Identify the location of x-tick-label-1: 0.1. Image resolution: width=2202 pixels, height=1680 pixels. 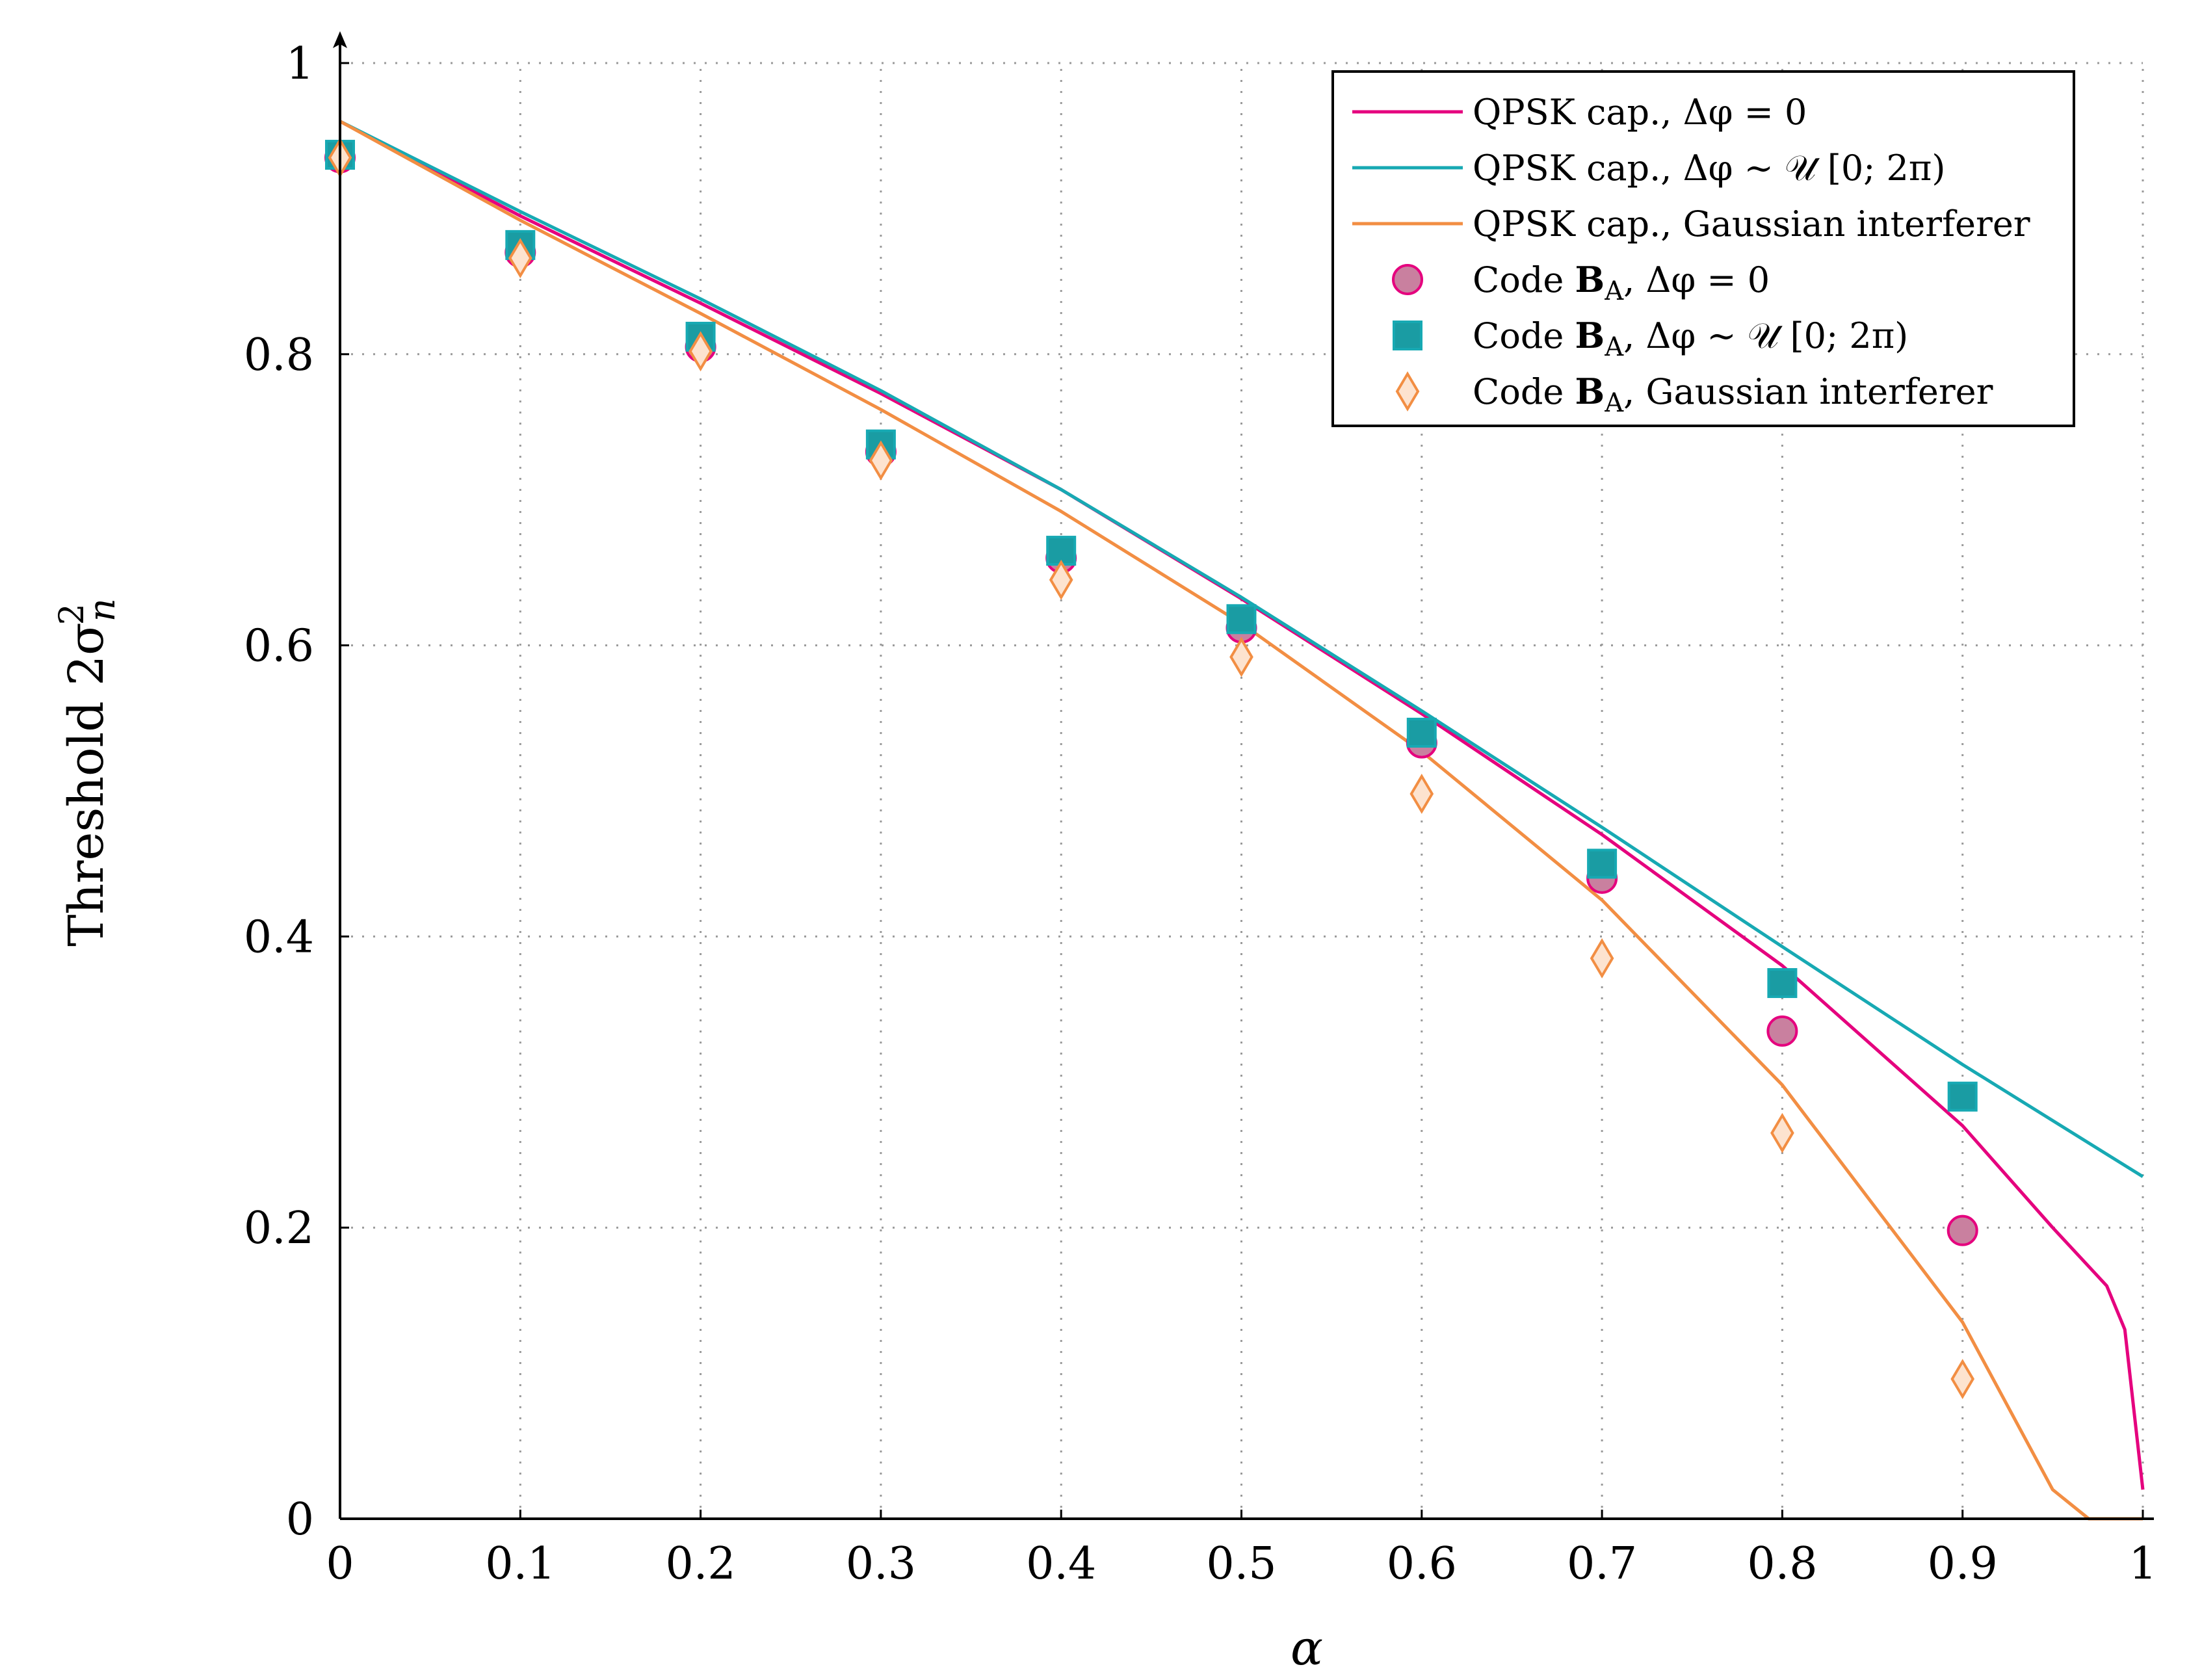
(520, 1564).